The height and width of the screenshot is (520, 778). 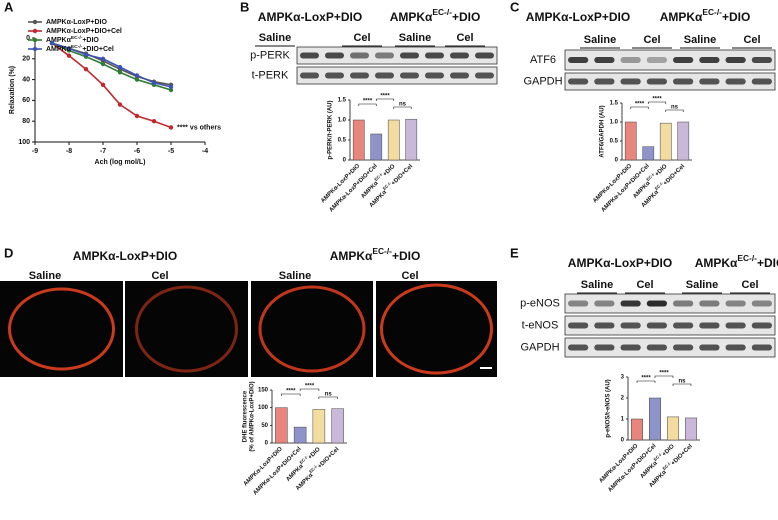 I want to click on x-axis-label: Ach (log mol/L), so click(x=120, y=162).